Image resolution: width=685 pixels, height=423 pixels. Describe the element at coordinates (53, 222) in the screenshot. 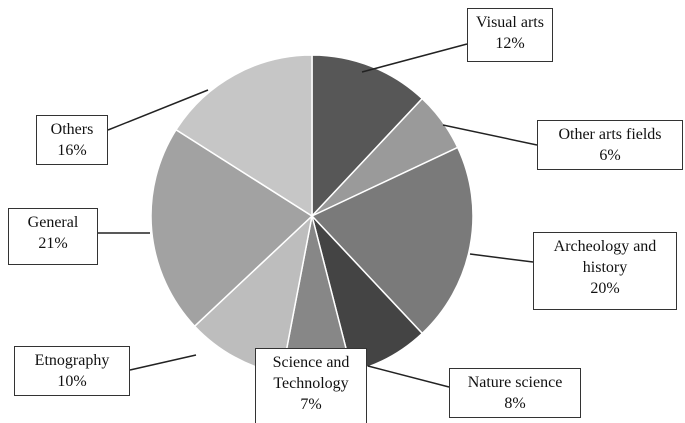

I see `category-name: General` at that location.